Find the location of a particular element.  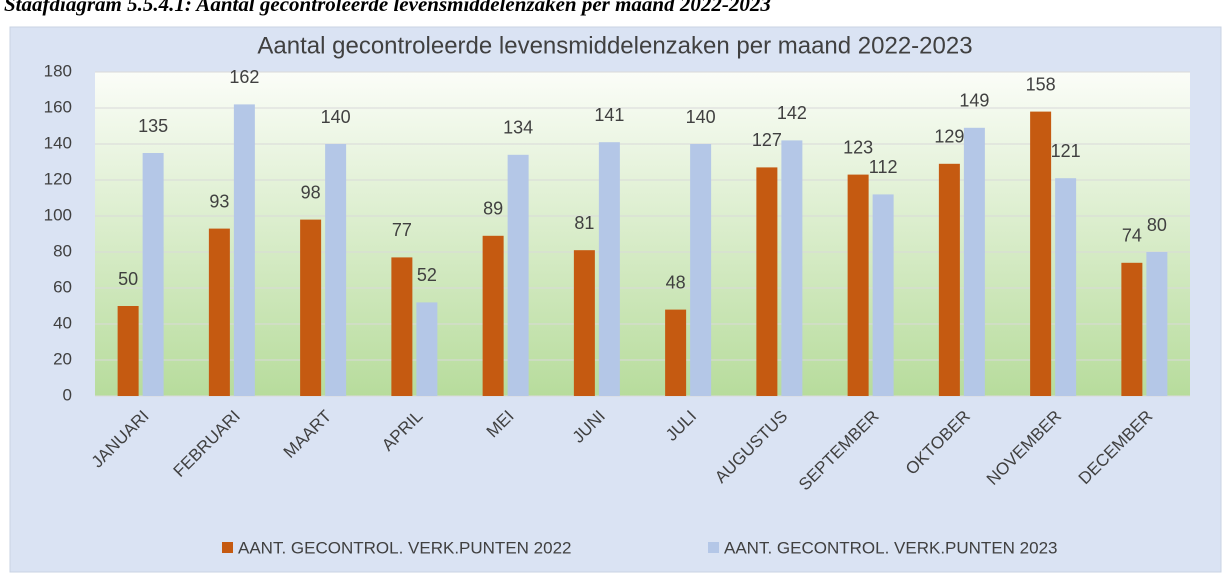

y-tick-label: 60 is located at coordinates (62, 286).